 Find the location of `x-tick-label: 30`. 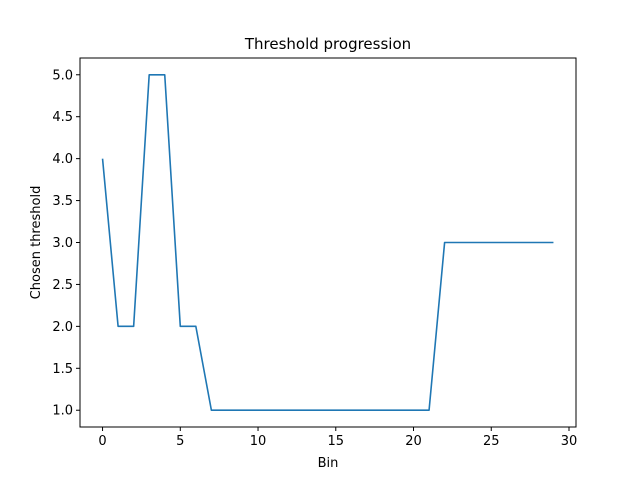

x-tick-label: 30 is located at coordinates (569, 441).